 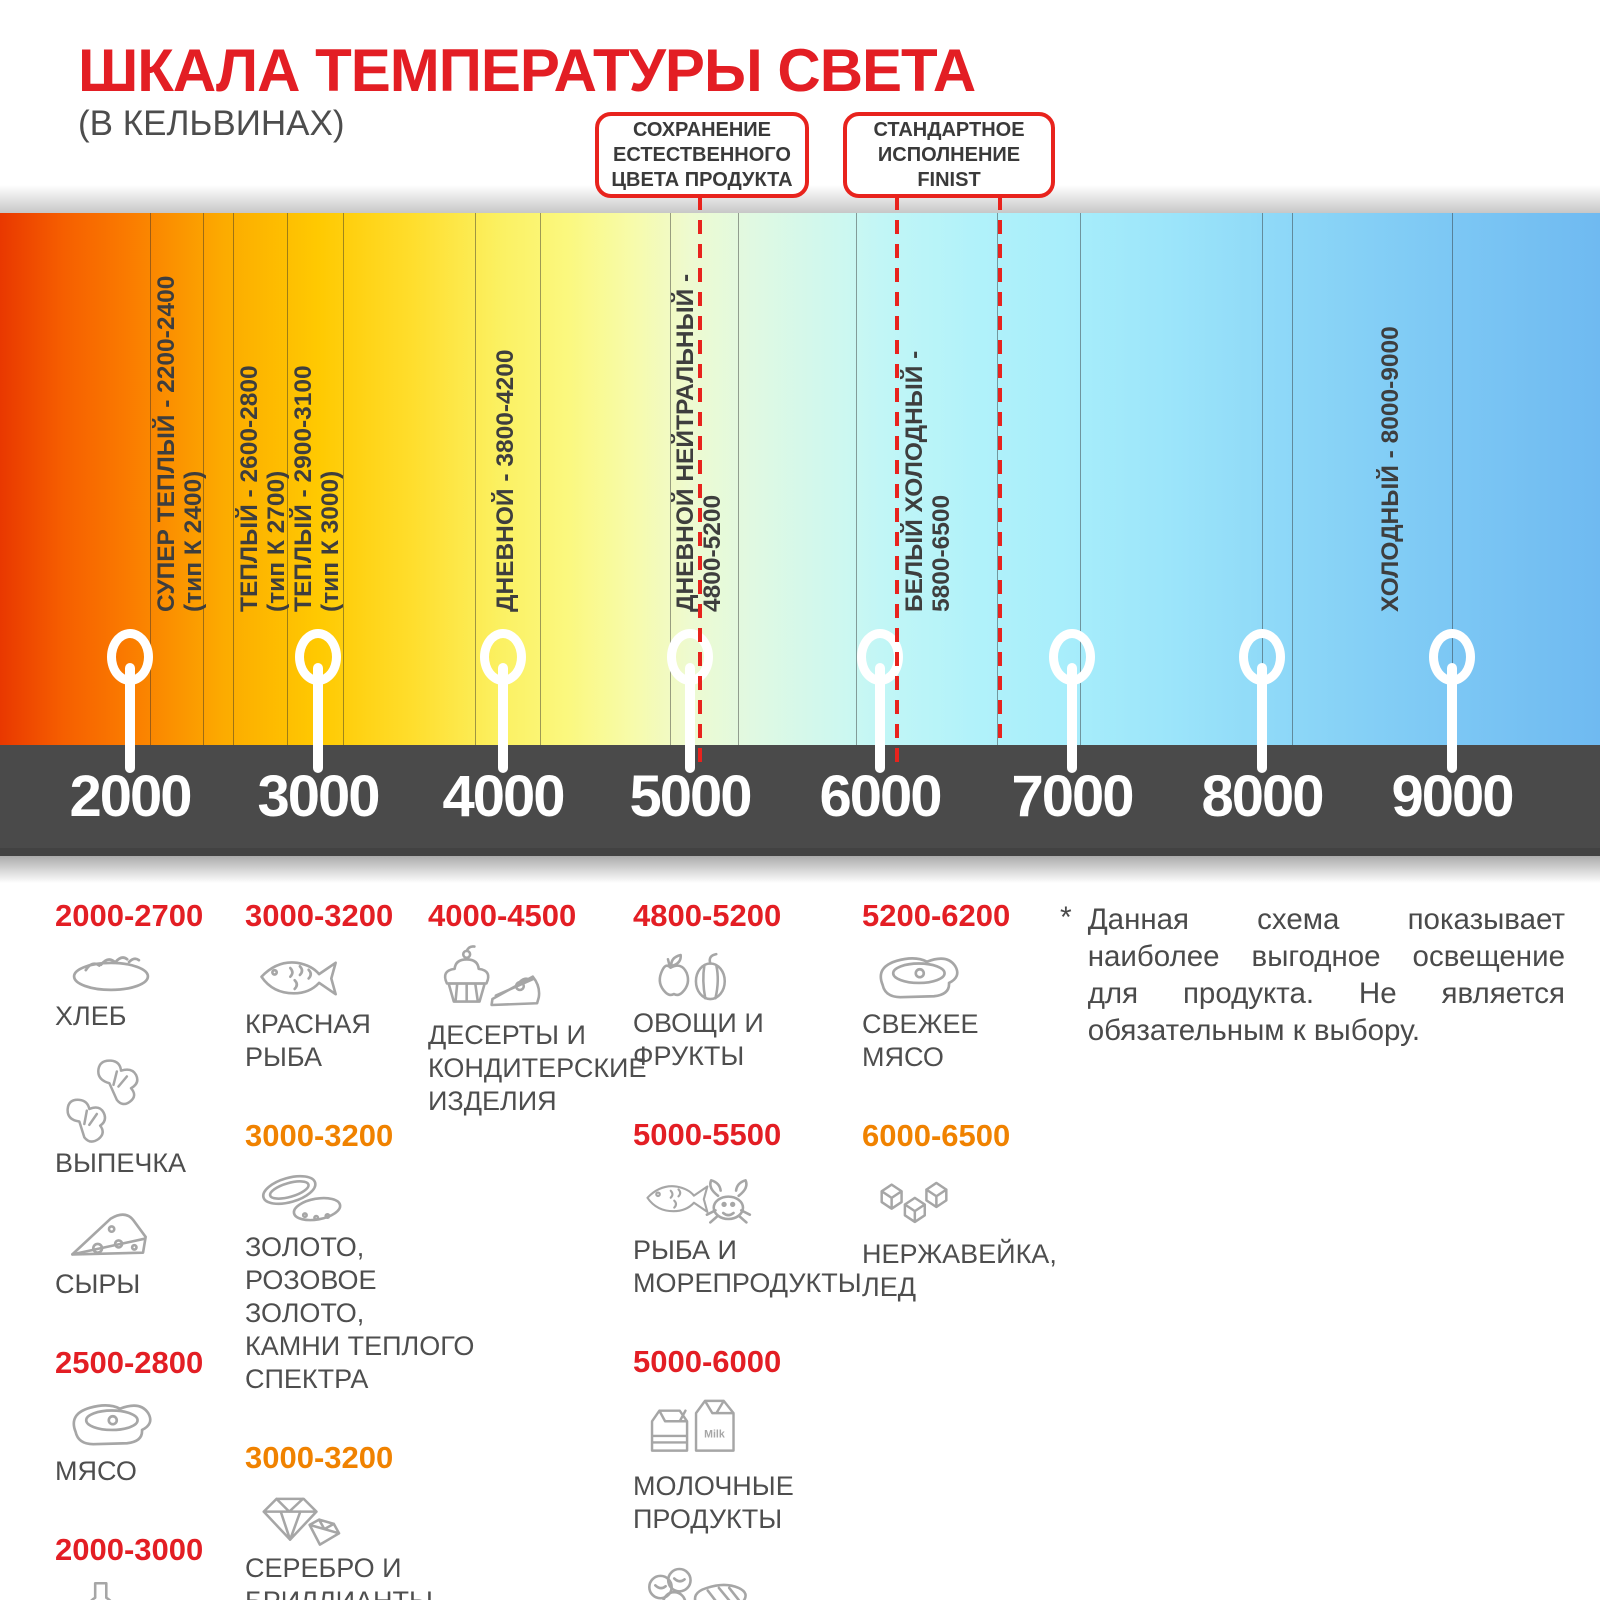 I want to click on product-label: МЯСО, so click(x=96, y=1471).